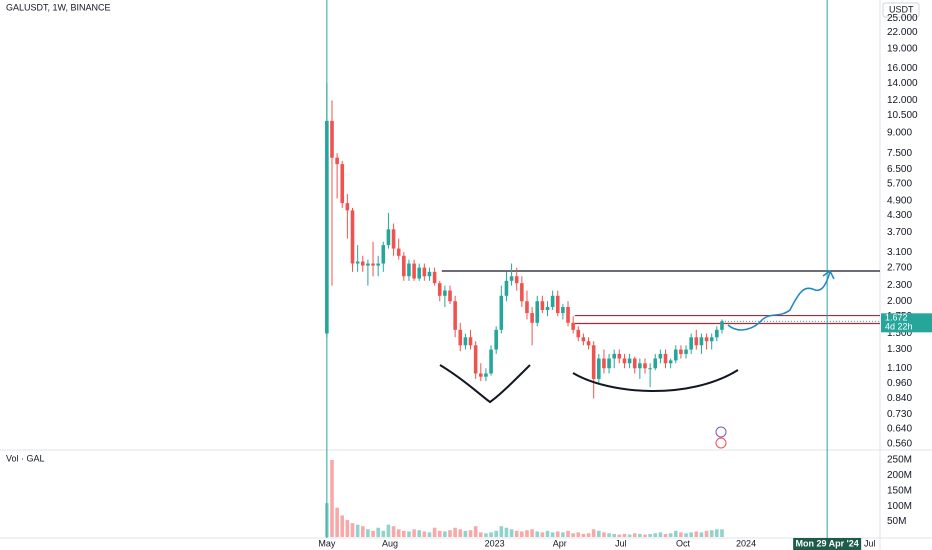 Image resolution: width=932 pixels, height=550 pixels. Describe the element at coordinates (899, 368) in the screenshot. I see `y-tick-label: 1.100` at that location.